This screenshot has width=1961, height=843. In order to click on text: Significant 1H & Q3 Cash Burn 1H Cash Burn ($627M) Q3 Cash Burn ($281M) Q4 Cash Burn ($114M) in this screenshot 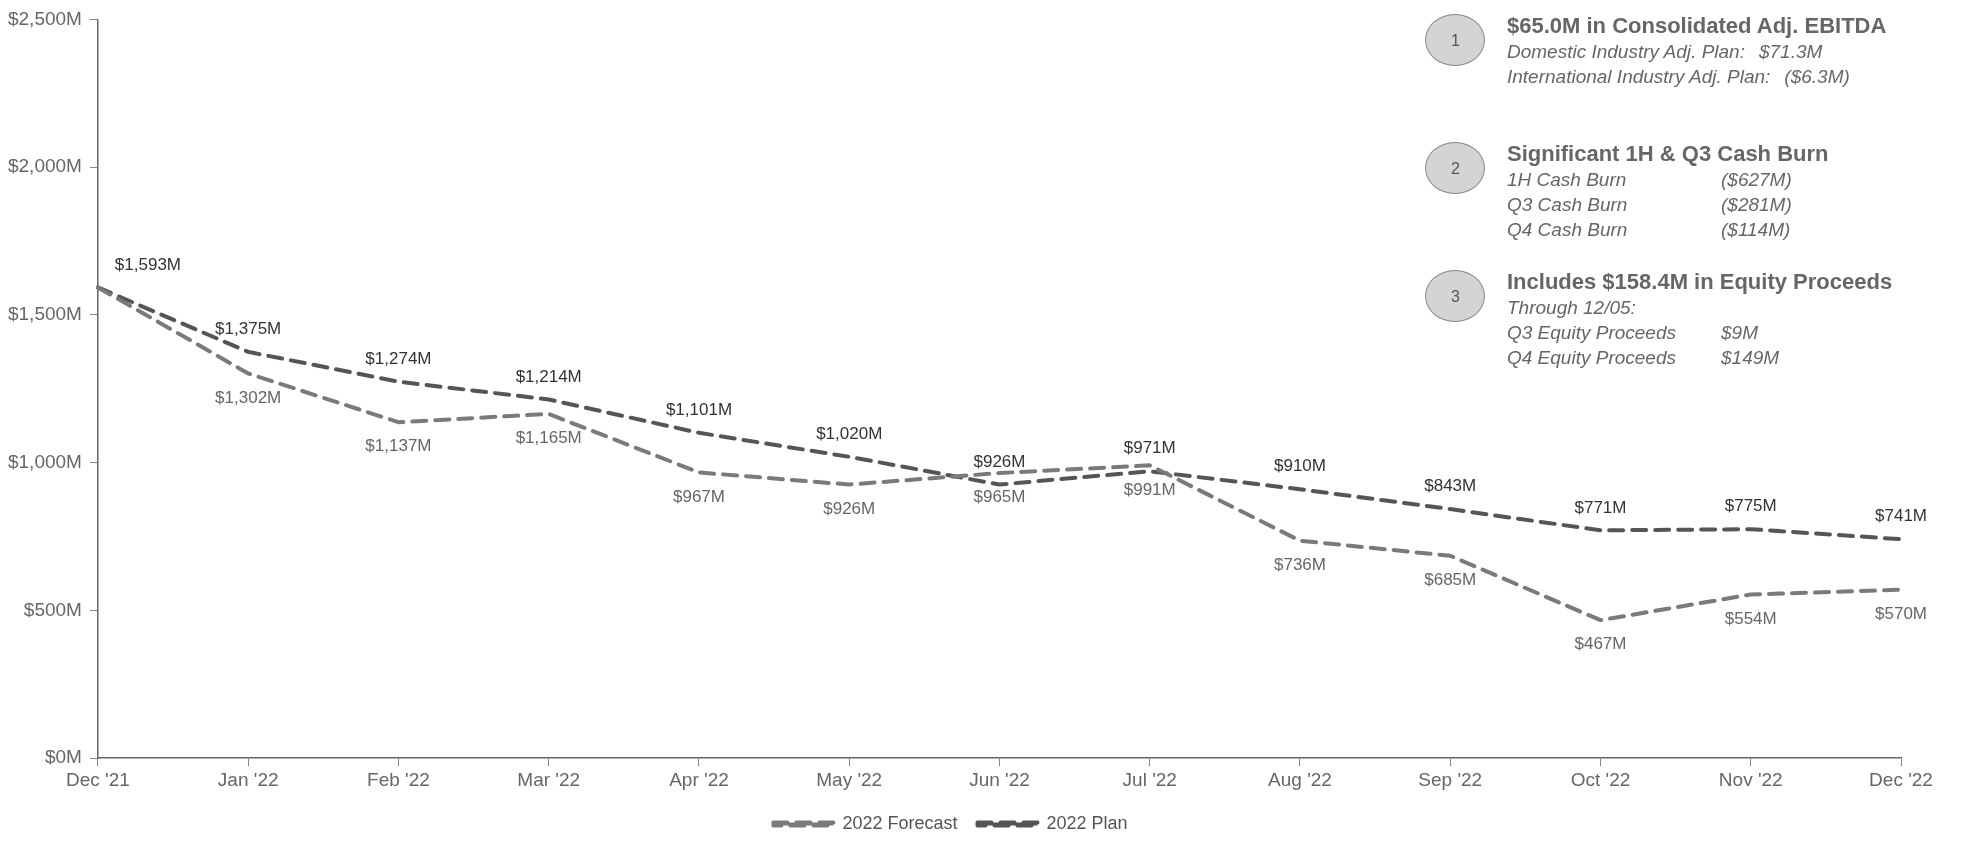, I will do `click(1668, 190)`.